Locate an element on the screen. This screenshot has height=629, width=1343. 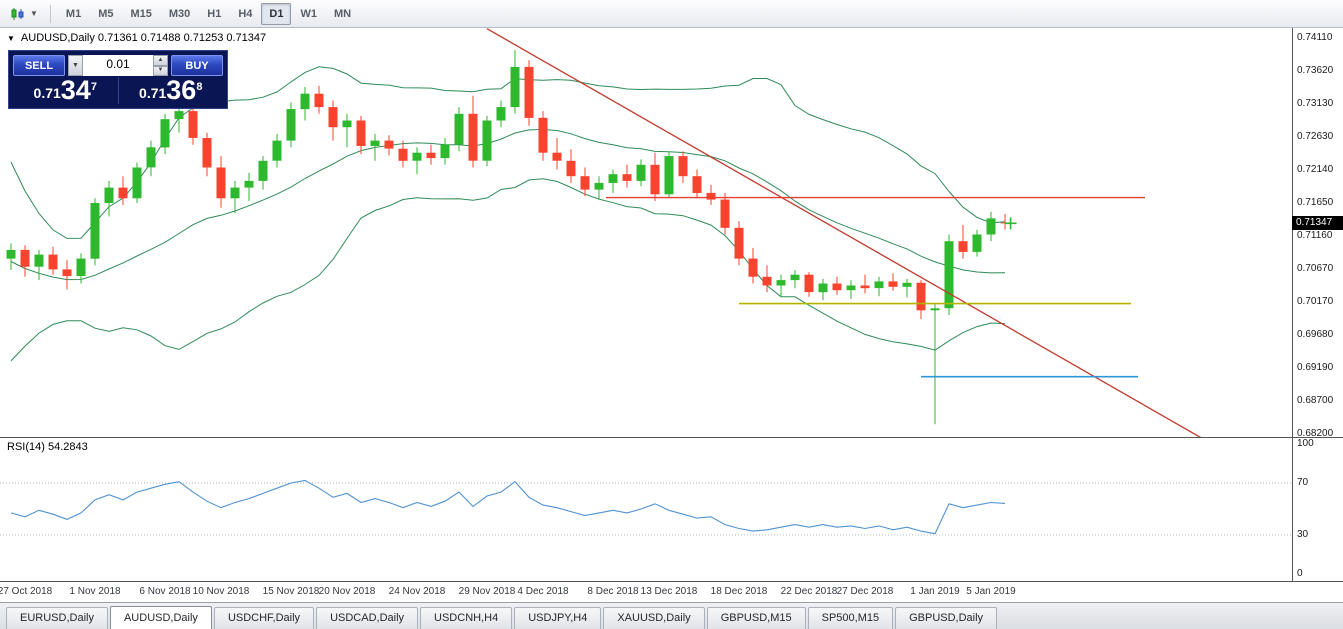
period-button-m5: M5 is located at coordinates (105, 14).